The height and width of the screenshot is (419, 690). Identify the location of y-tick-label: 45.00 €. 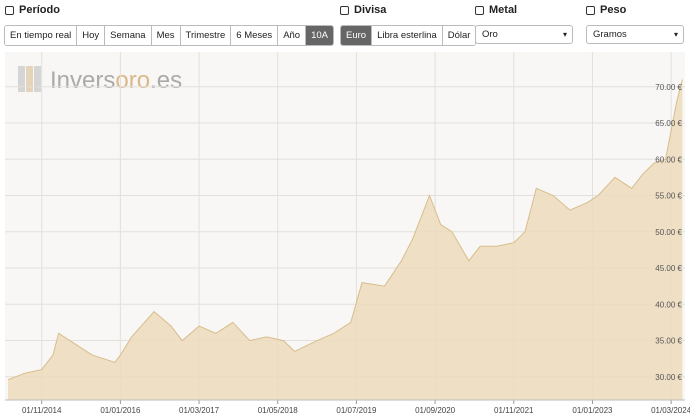
(668, 268).